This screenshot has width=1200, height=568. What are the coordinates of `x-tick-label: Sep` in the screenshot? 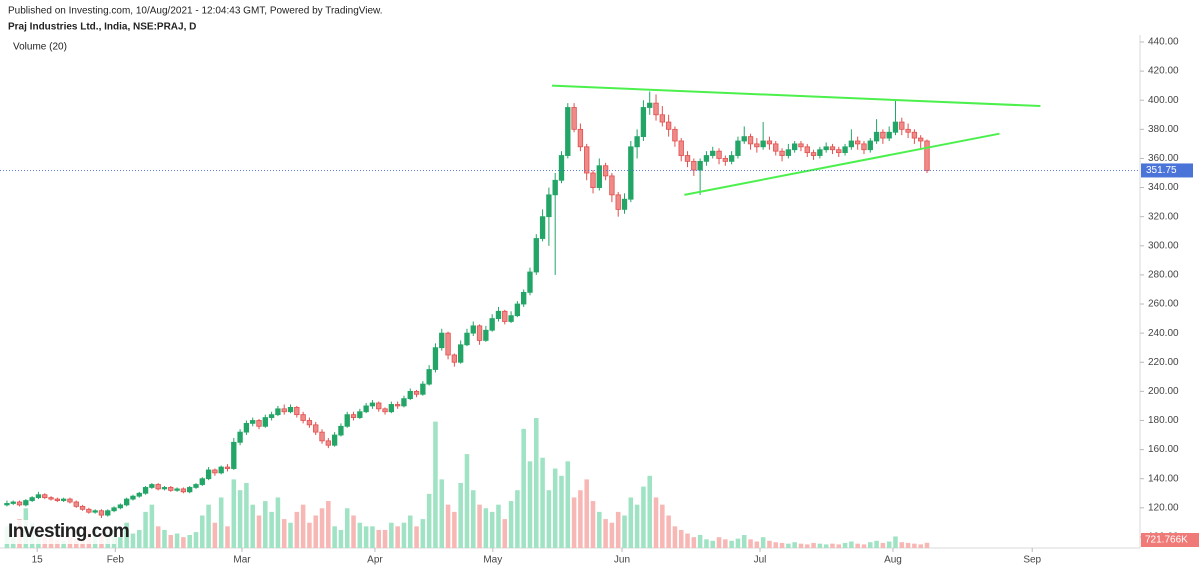 It's located at (1032, 560).